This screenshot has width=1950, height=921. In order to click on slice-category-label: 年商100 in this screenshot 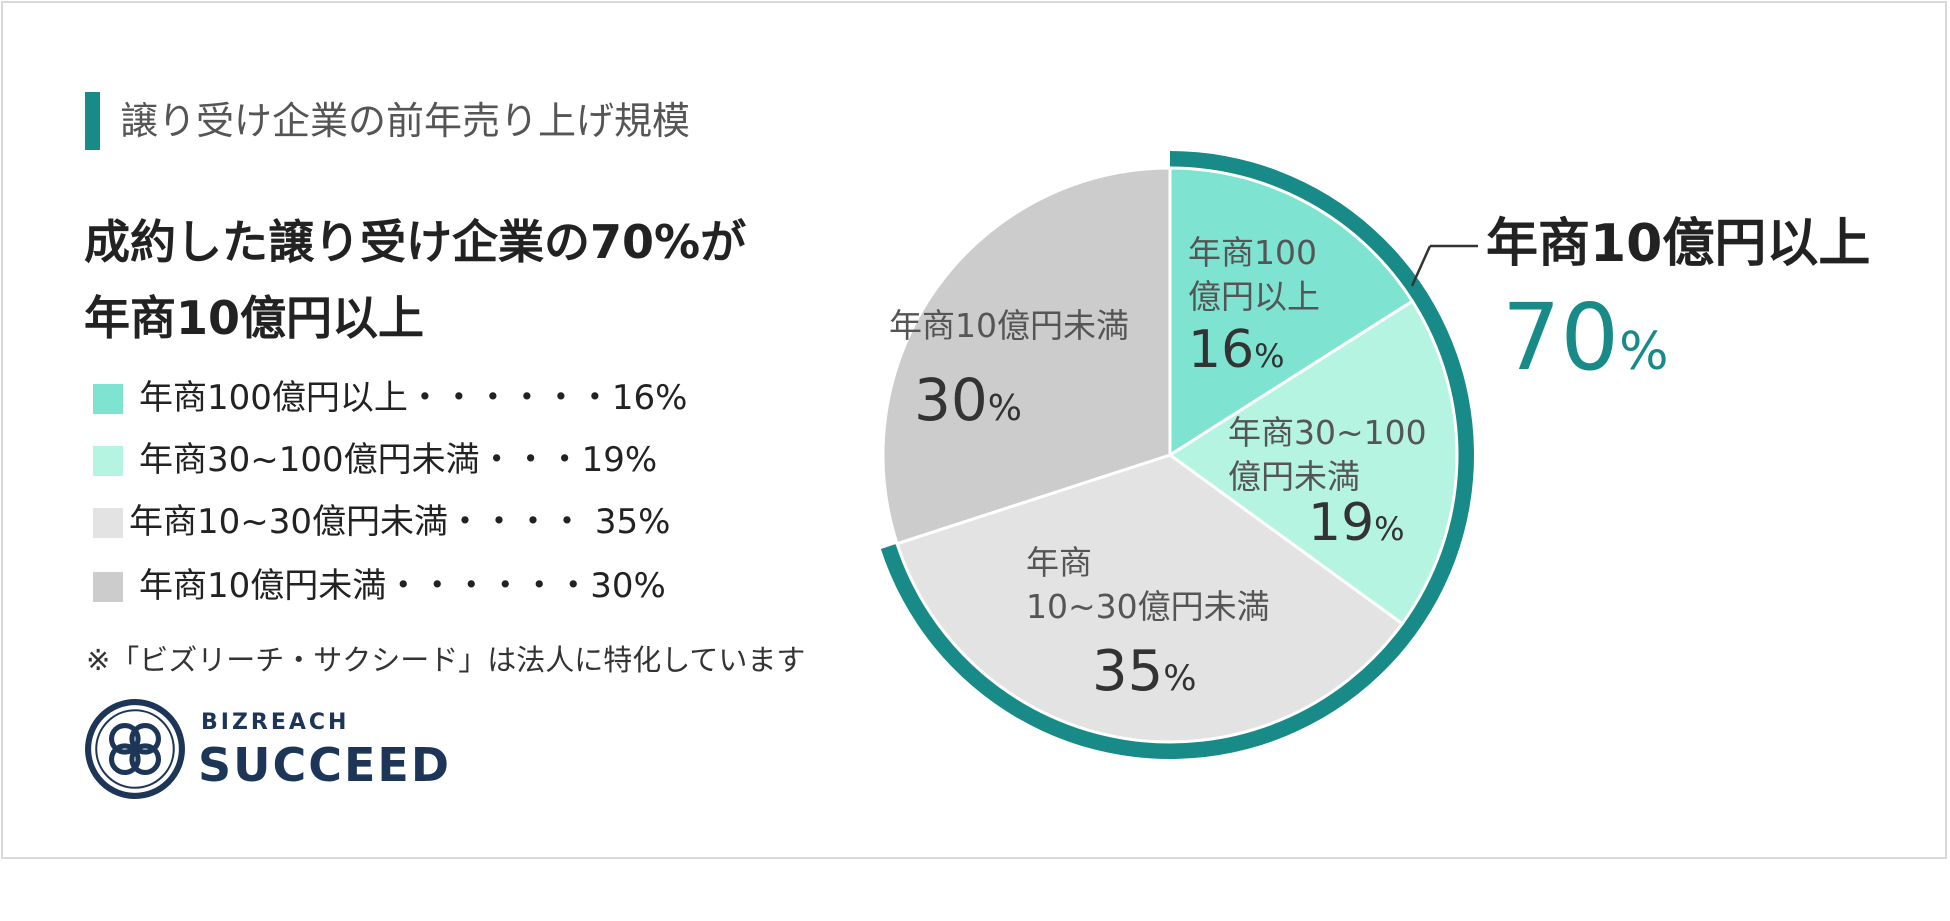, I will do `click(1252, 252)`.